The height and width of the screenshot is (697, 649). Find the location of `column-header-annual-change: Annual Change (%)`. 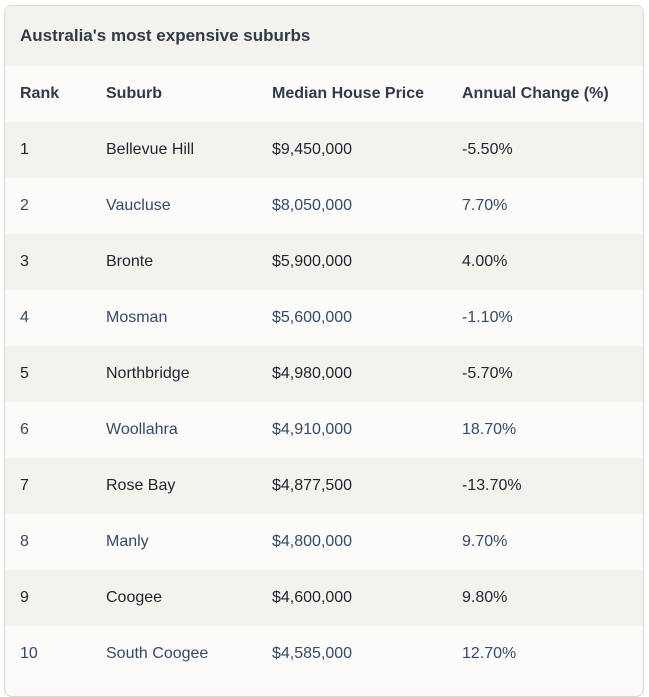

column-header-annual-change: Annual Change (%) is located at coordinates (552, 94).